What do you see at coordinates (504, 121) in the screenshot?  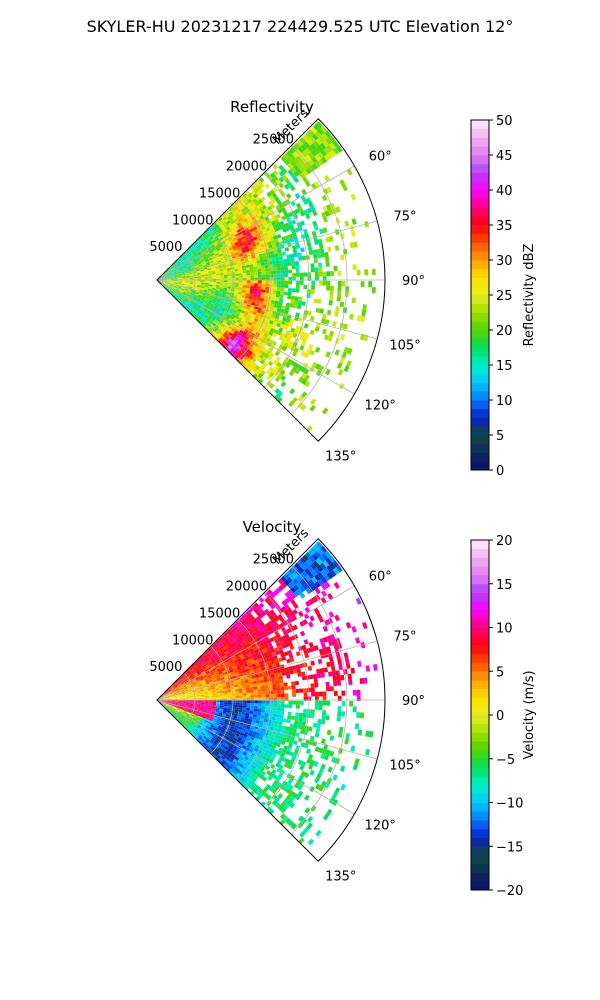 I see `reflectivity-colorbar-tick-label: 50` at bounding box center [504, 121].